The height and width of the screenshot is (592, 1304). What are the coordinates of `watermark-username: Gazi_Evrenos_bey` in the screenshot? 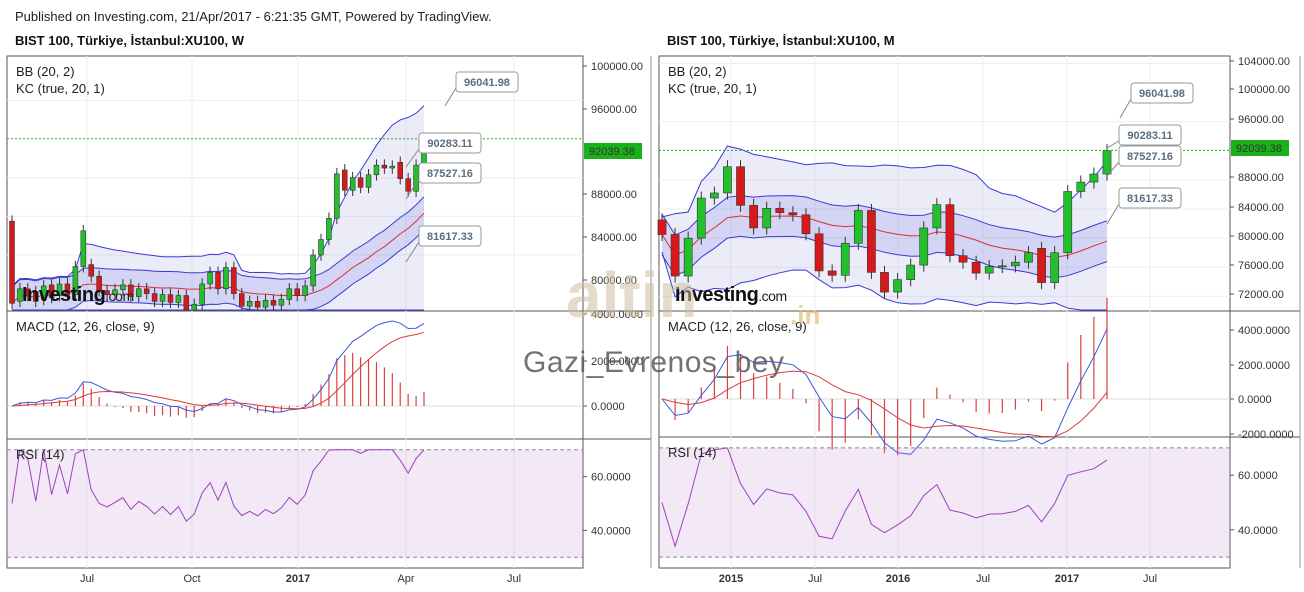 It's located at (654, 362).